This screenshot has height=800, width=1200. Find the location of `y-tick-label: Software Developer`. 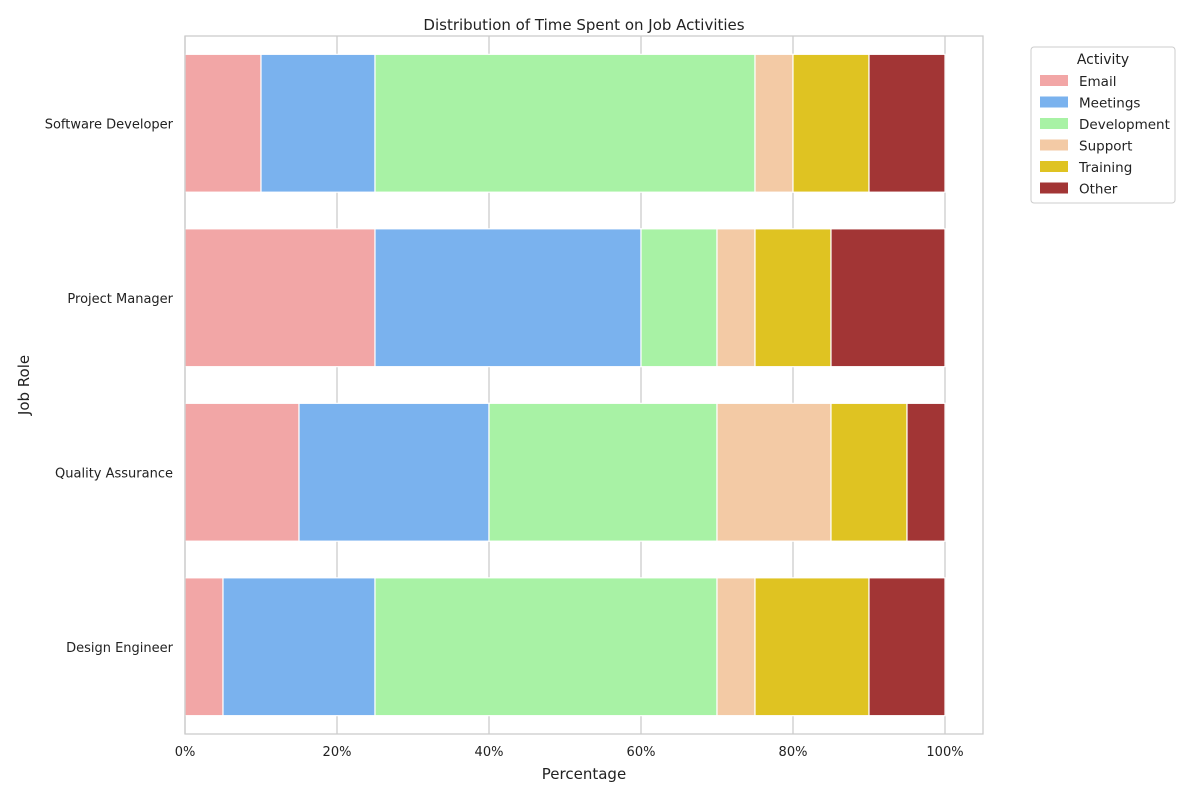

y-tick-label: Software Developer is located at coordinates (109, 124).